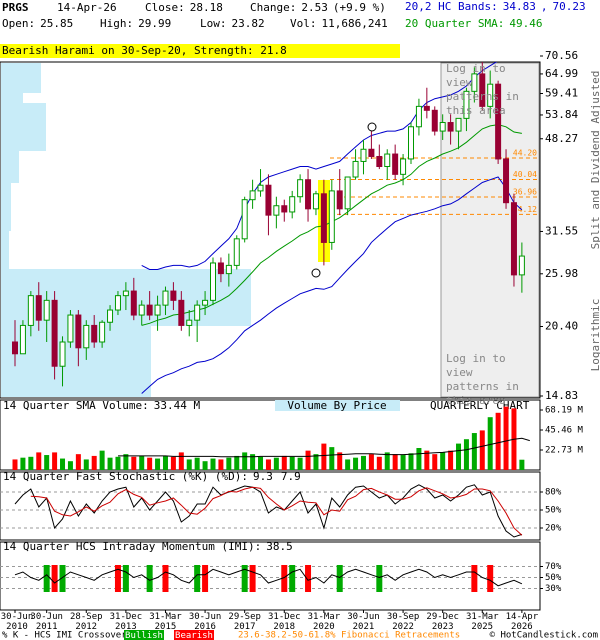  Describe the element at coordinates (525, 191) in the screenshot. I see `fib-label: 36.96` at that location.